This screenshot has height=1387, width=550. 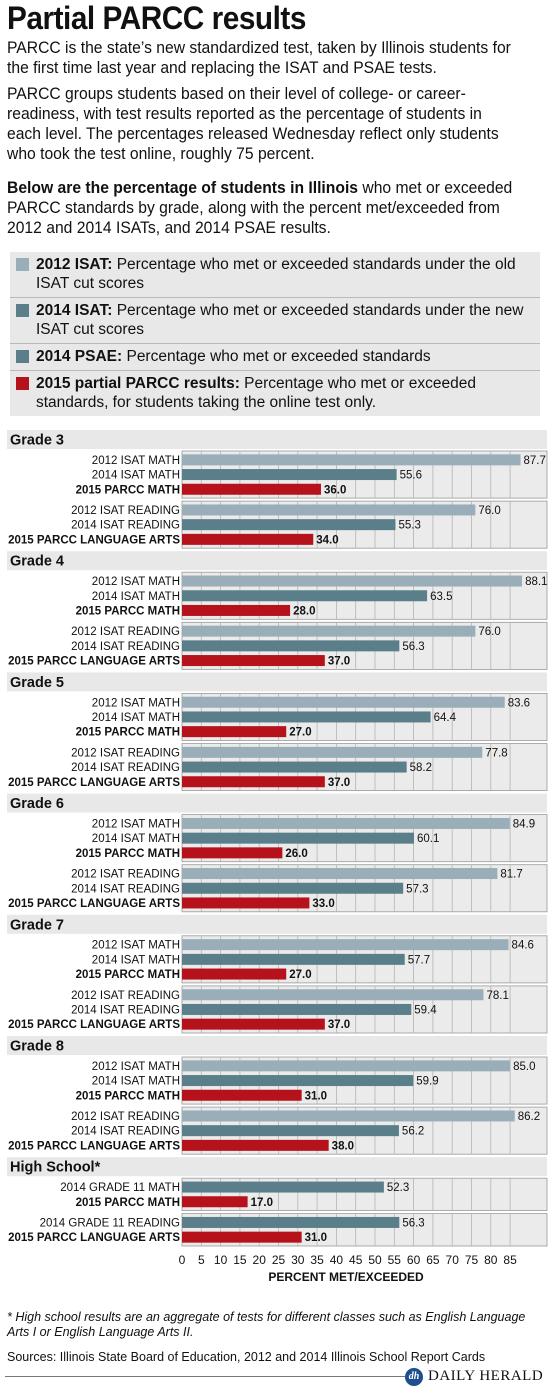 I want to click on x-tick-label: 20, so click(x=260, y=1260).